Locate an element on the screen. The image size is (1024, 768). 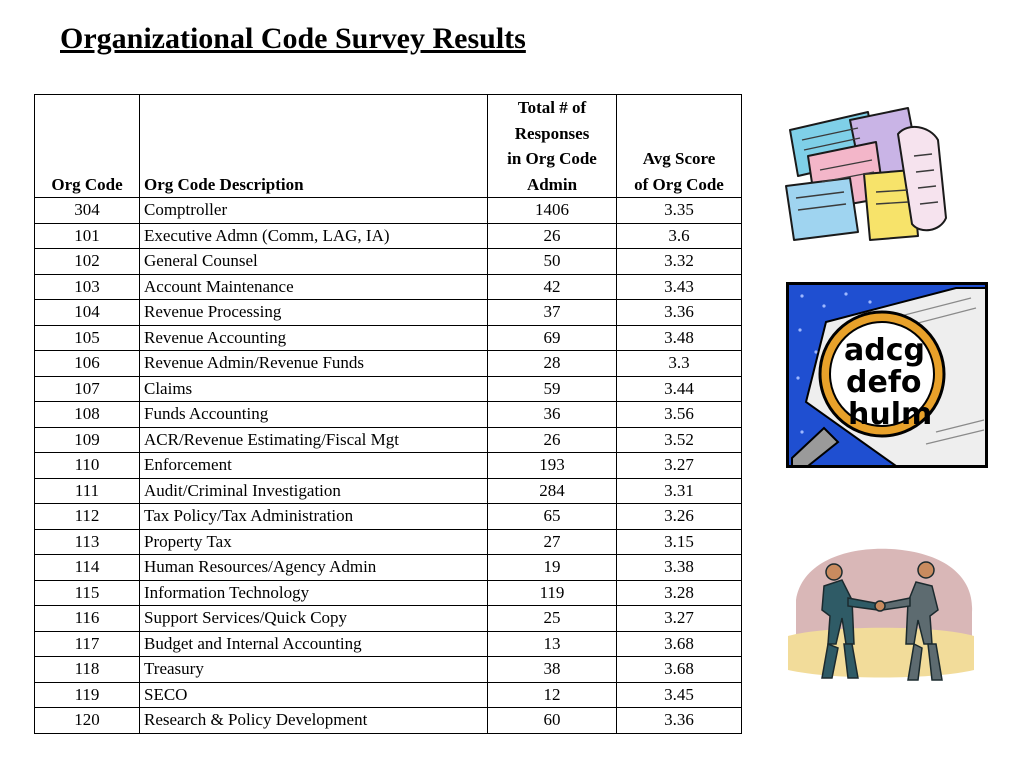
cell-total-responses: 1406 is located at coordinates (552, 210).